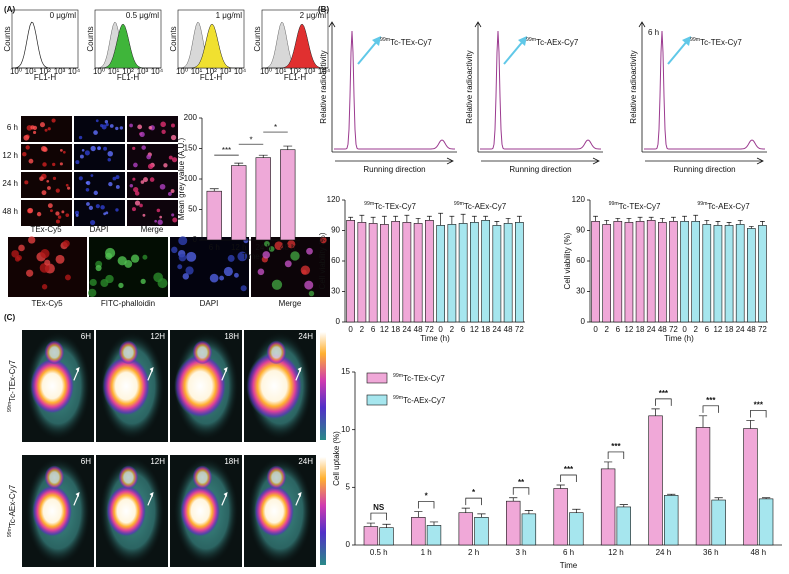  Describe the element at coordinates (579, 199) in the screenshot. I see `y-tick-label: 120` at that location.